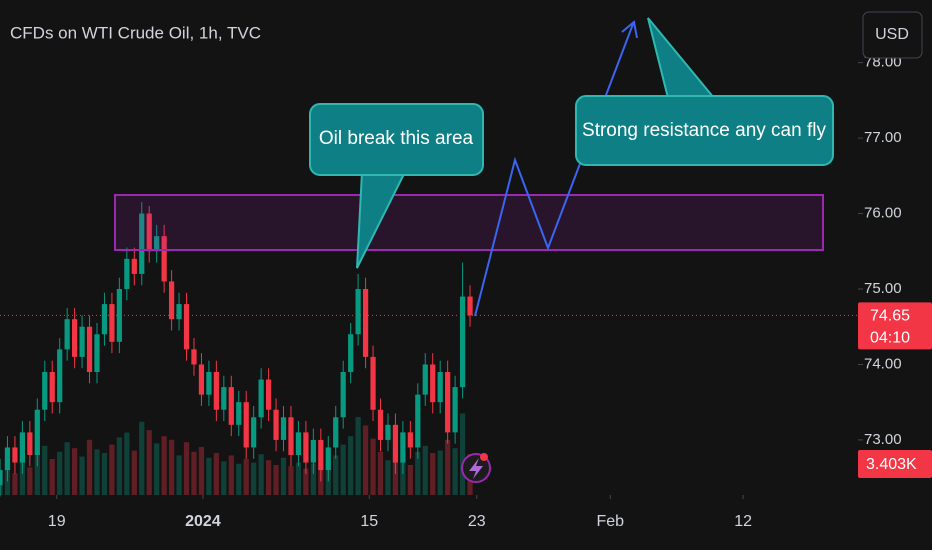 Image resolution: width=932 pixels, height=550 pixels. What do you see at coordinates (883, 363) in the screenshot?
I see `y-tick-label: 74.00` at bounding box center [883, 363].